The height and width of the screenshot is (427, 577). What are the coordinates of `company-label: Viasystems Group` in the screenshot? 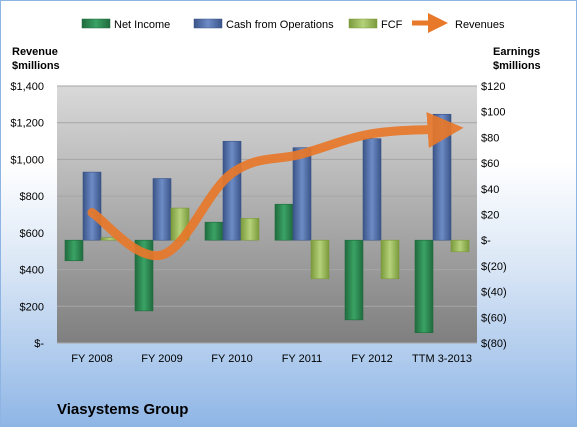 It's located at (122, 409).